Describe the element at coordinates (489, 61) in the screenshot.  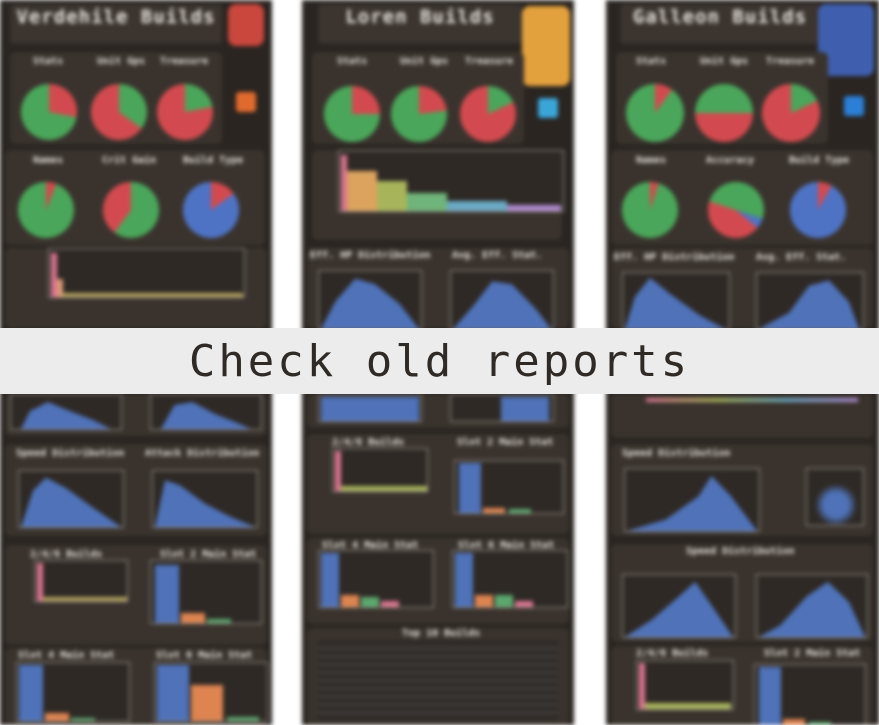
I see `treasure-label: Treasure` at that location.